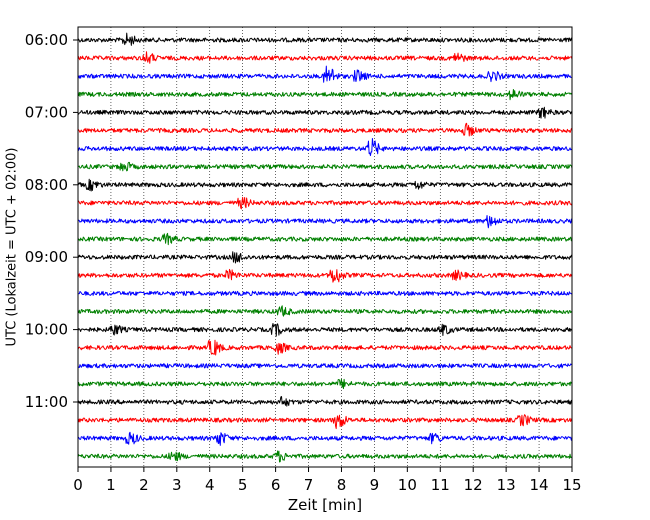  I want to click on x-tick-label: 6, so click(276, 485).